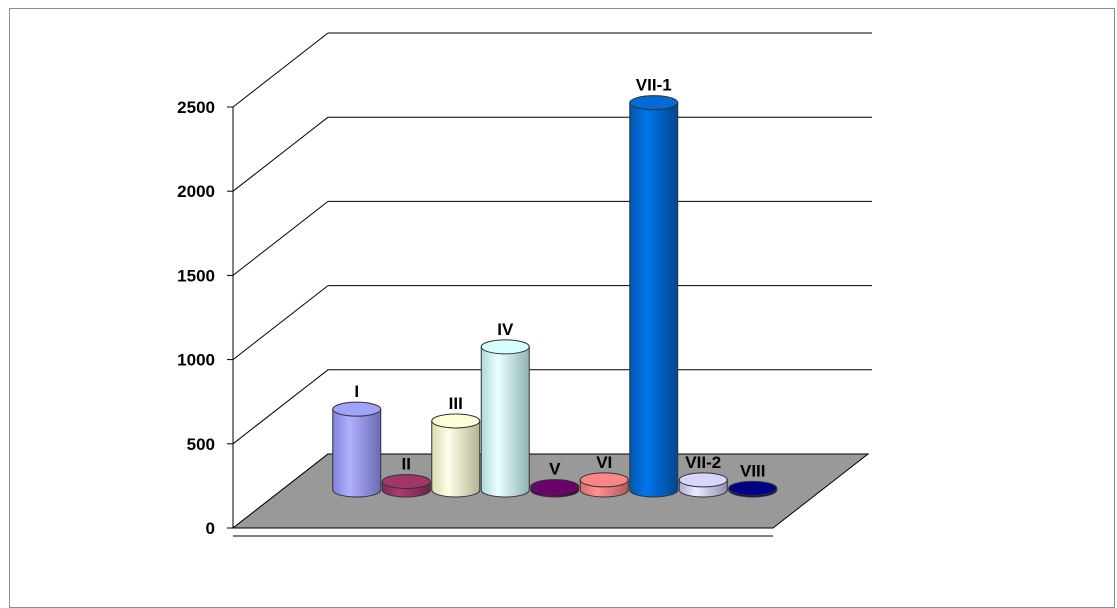 The image size is (1117, 608). I want to click on bar-I, so click(357, 449).